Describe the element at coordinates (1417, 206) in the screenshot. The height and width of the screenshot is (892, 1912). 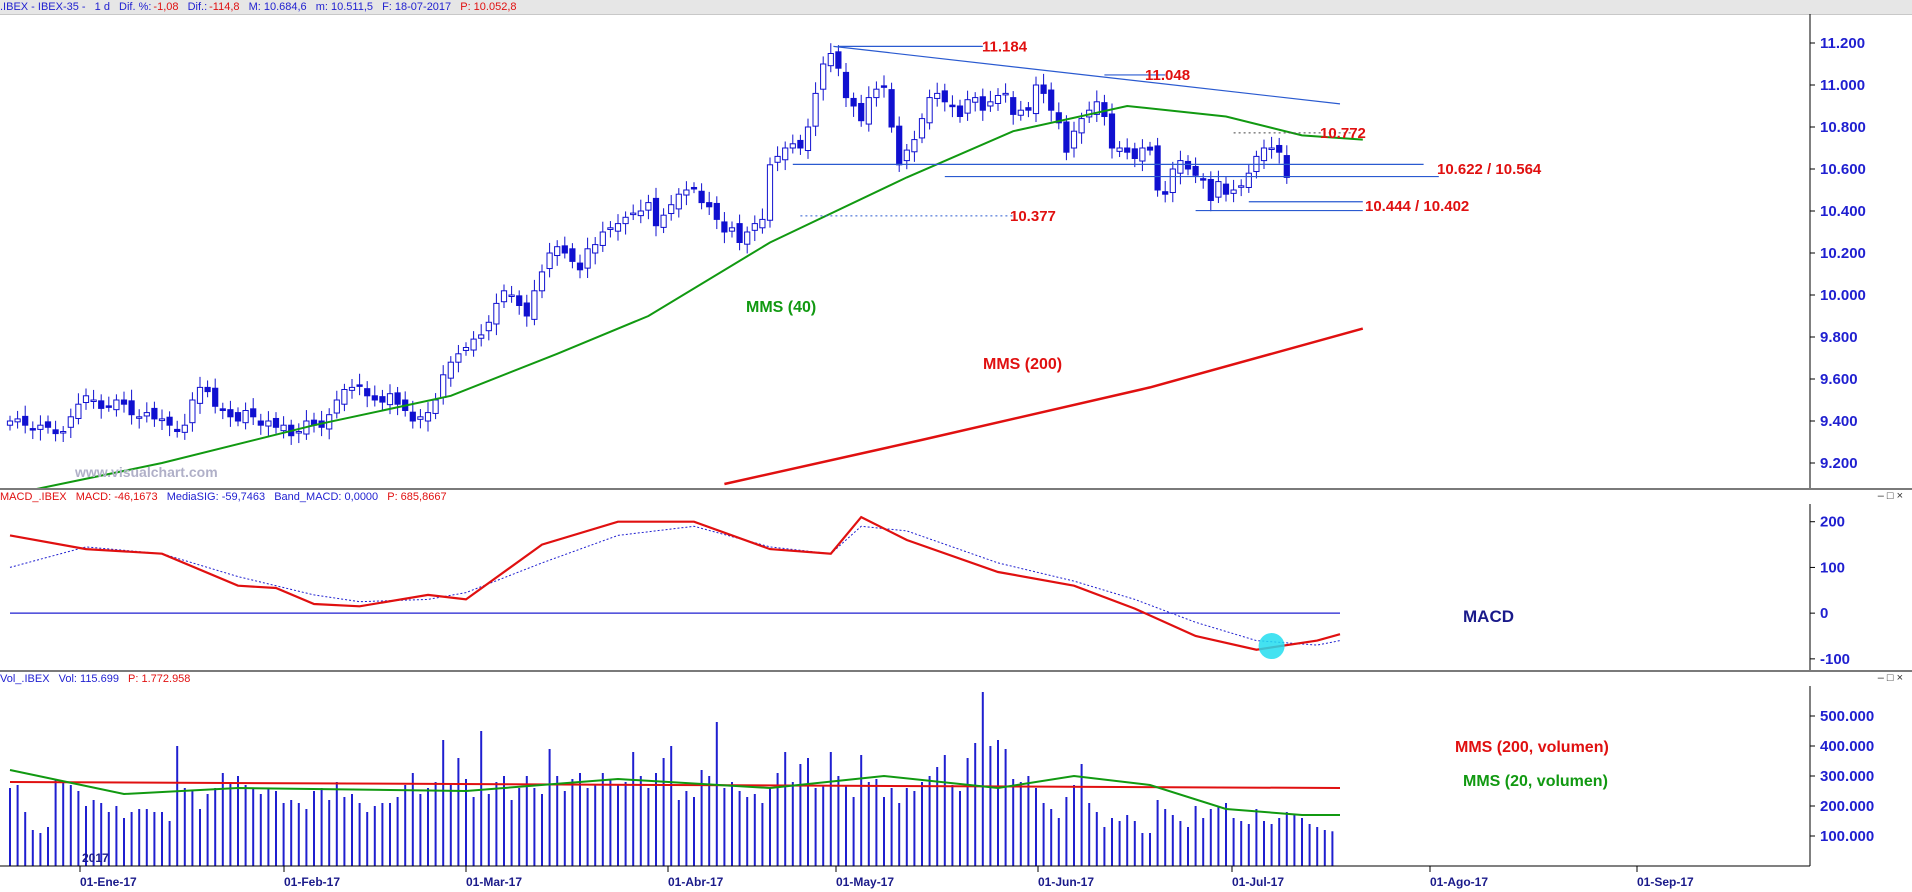
I see `zone2-annotation: 10.444 / 10.402` at that location.